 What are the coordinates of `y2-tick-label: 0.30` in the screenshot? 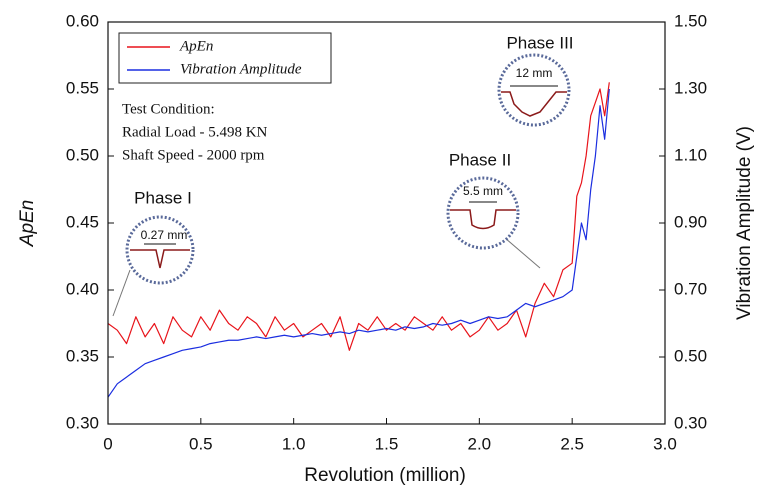 It's located at (690, 422).